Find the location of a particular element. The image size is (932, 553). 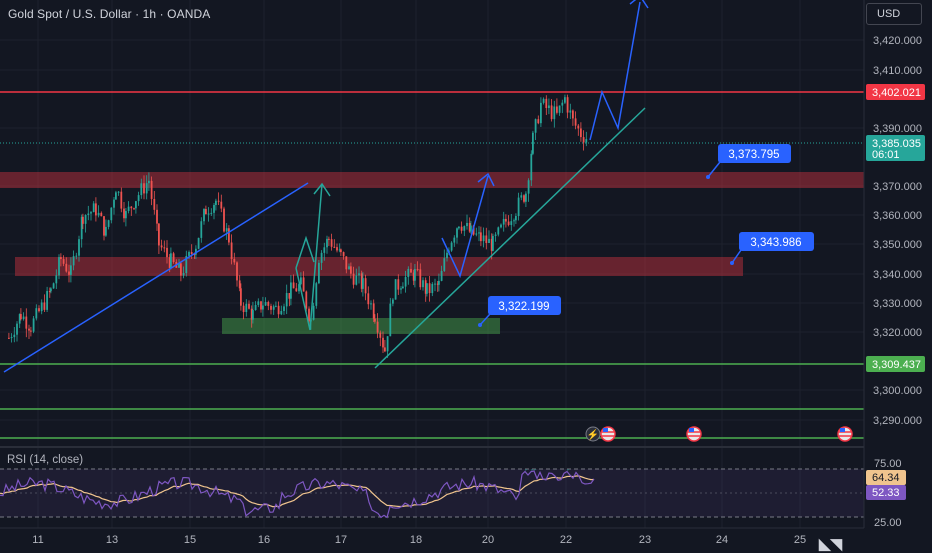

projection-path-teal is located at coordinates (309, 257).